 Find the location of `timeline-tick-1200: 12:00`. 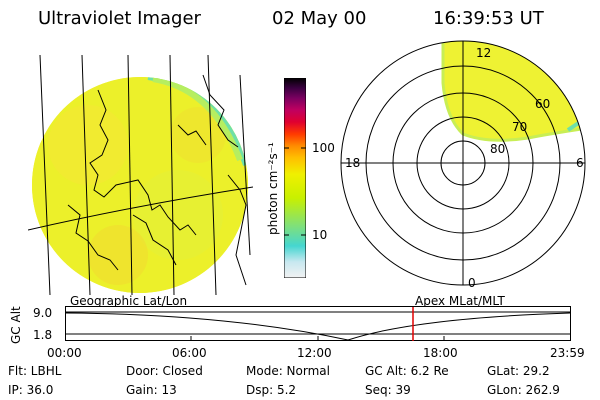

timeline-tick-1200: 12:00 is located at coordinates (314, 353).